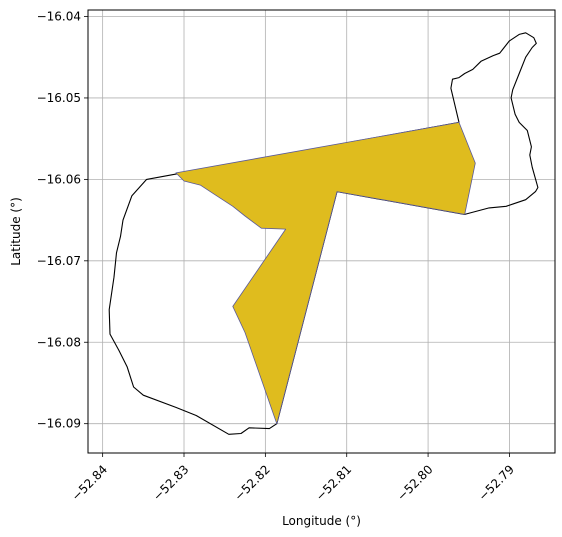 The image size is (562, 537). I want to click on y-axis-label: Latitude (°), so click(16, 231).